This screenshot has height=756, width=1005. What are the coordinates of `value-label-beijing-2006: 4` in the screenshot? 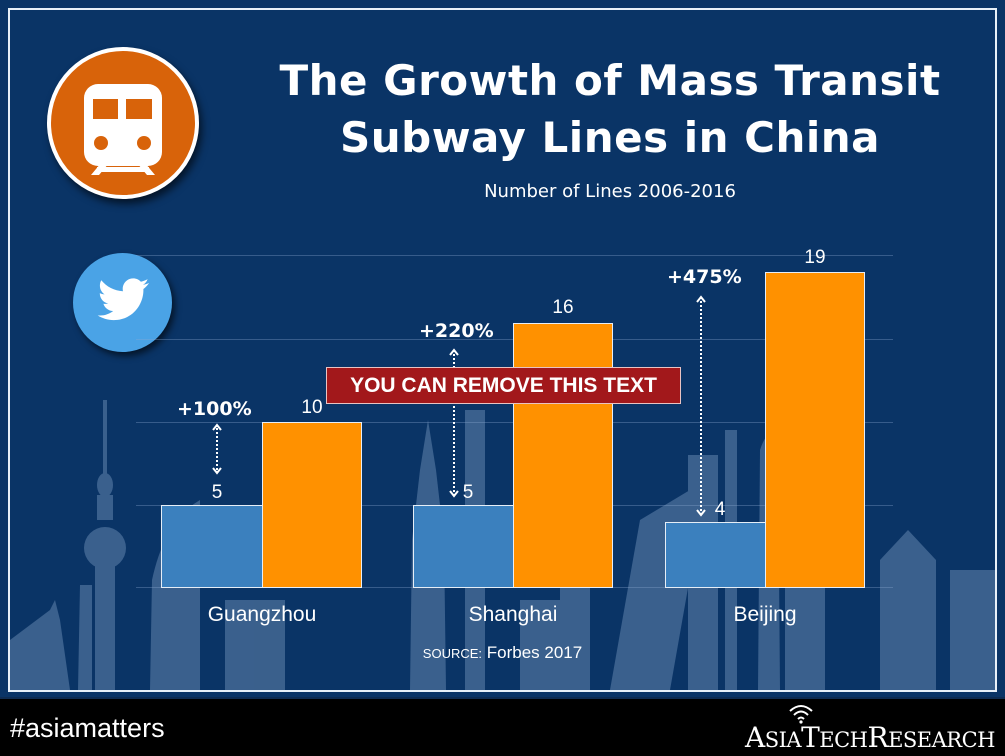 It's located at (720, 509).